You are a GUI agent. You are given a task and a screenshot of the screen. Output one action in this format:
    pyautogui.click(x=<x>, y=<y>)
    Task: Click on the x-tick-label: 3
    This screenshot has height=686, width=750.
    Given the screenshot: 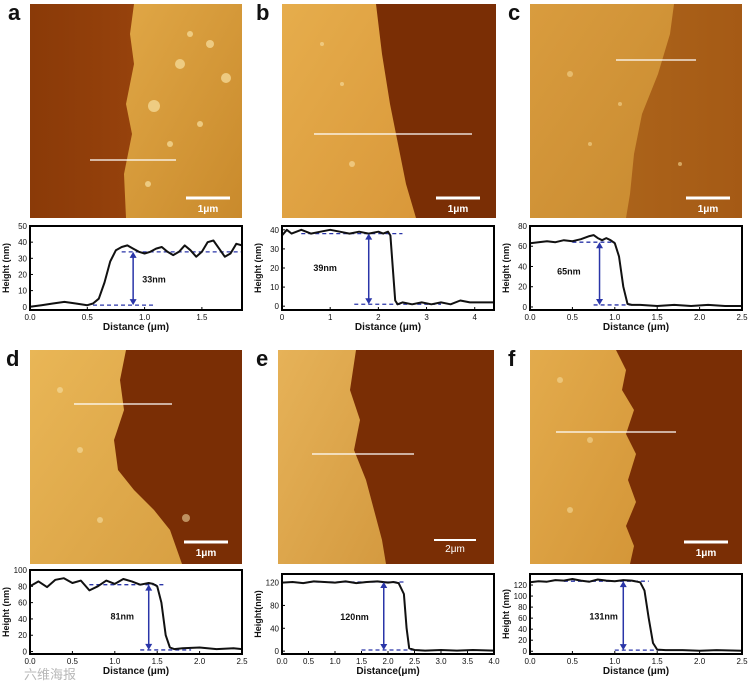 What is the action you would take?
    pyautogui.click(x=426, y=317)
    